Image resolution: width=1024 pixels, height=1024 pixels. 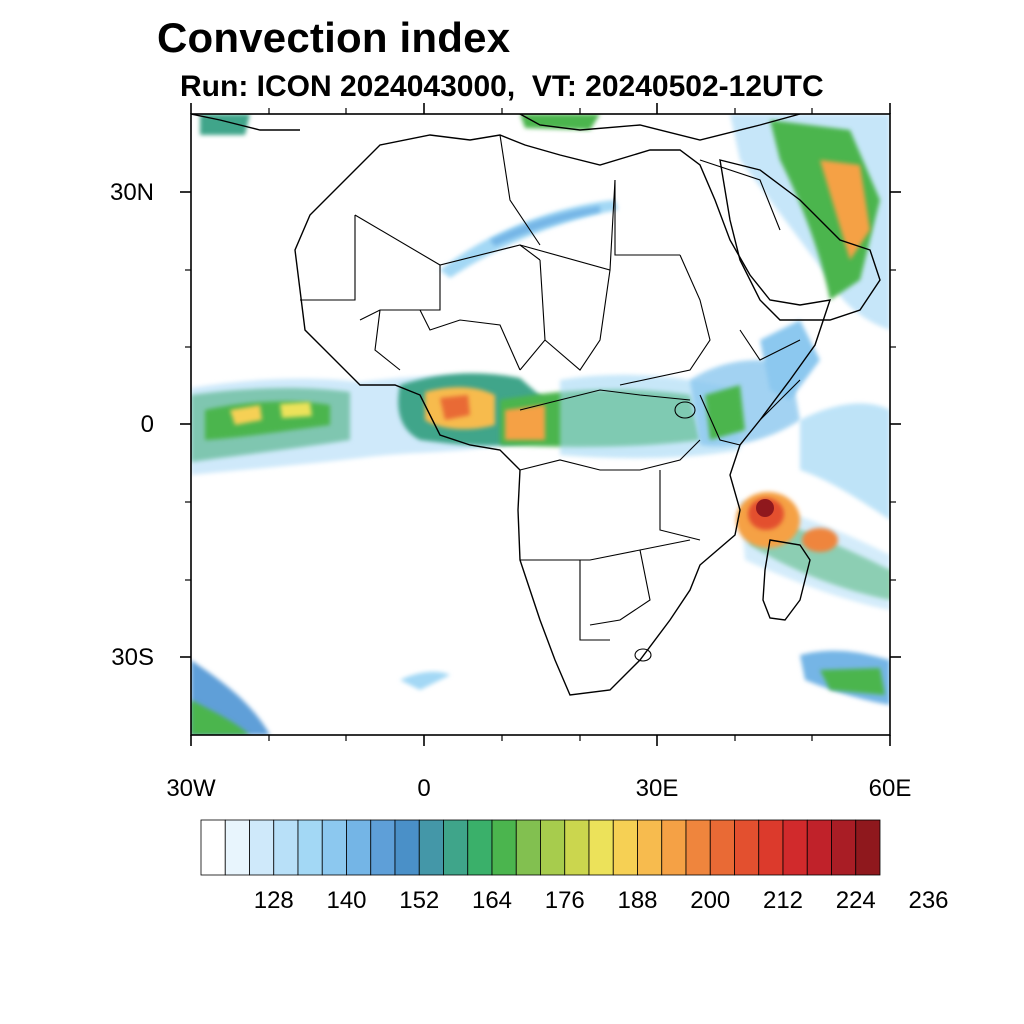 What do you see at coordinates (710, 900) in the screenshot?
I see `colorbar-label: 200` at bounding box center [710, 900].